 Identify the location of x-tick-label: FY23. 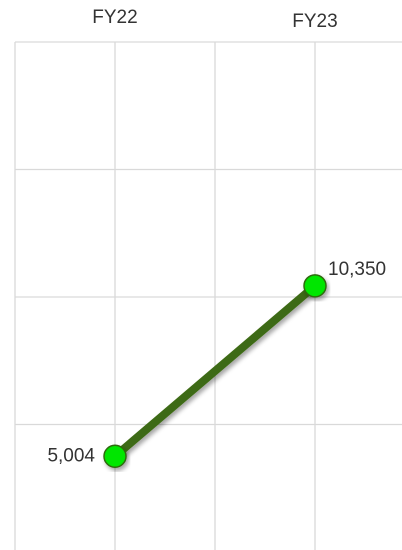
(314, 21).